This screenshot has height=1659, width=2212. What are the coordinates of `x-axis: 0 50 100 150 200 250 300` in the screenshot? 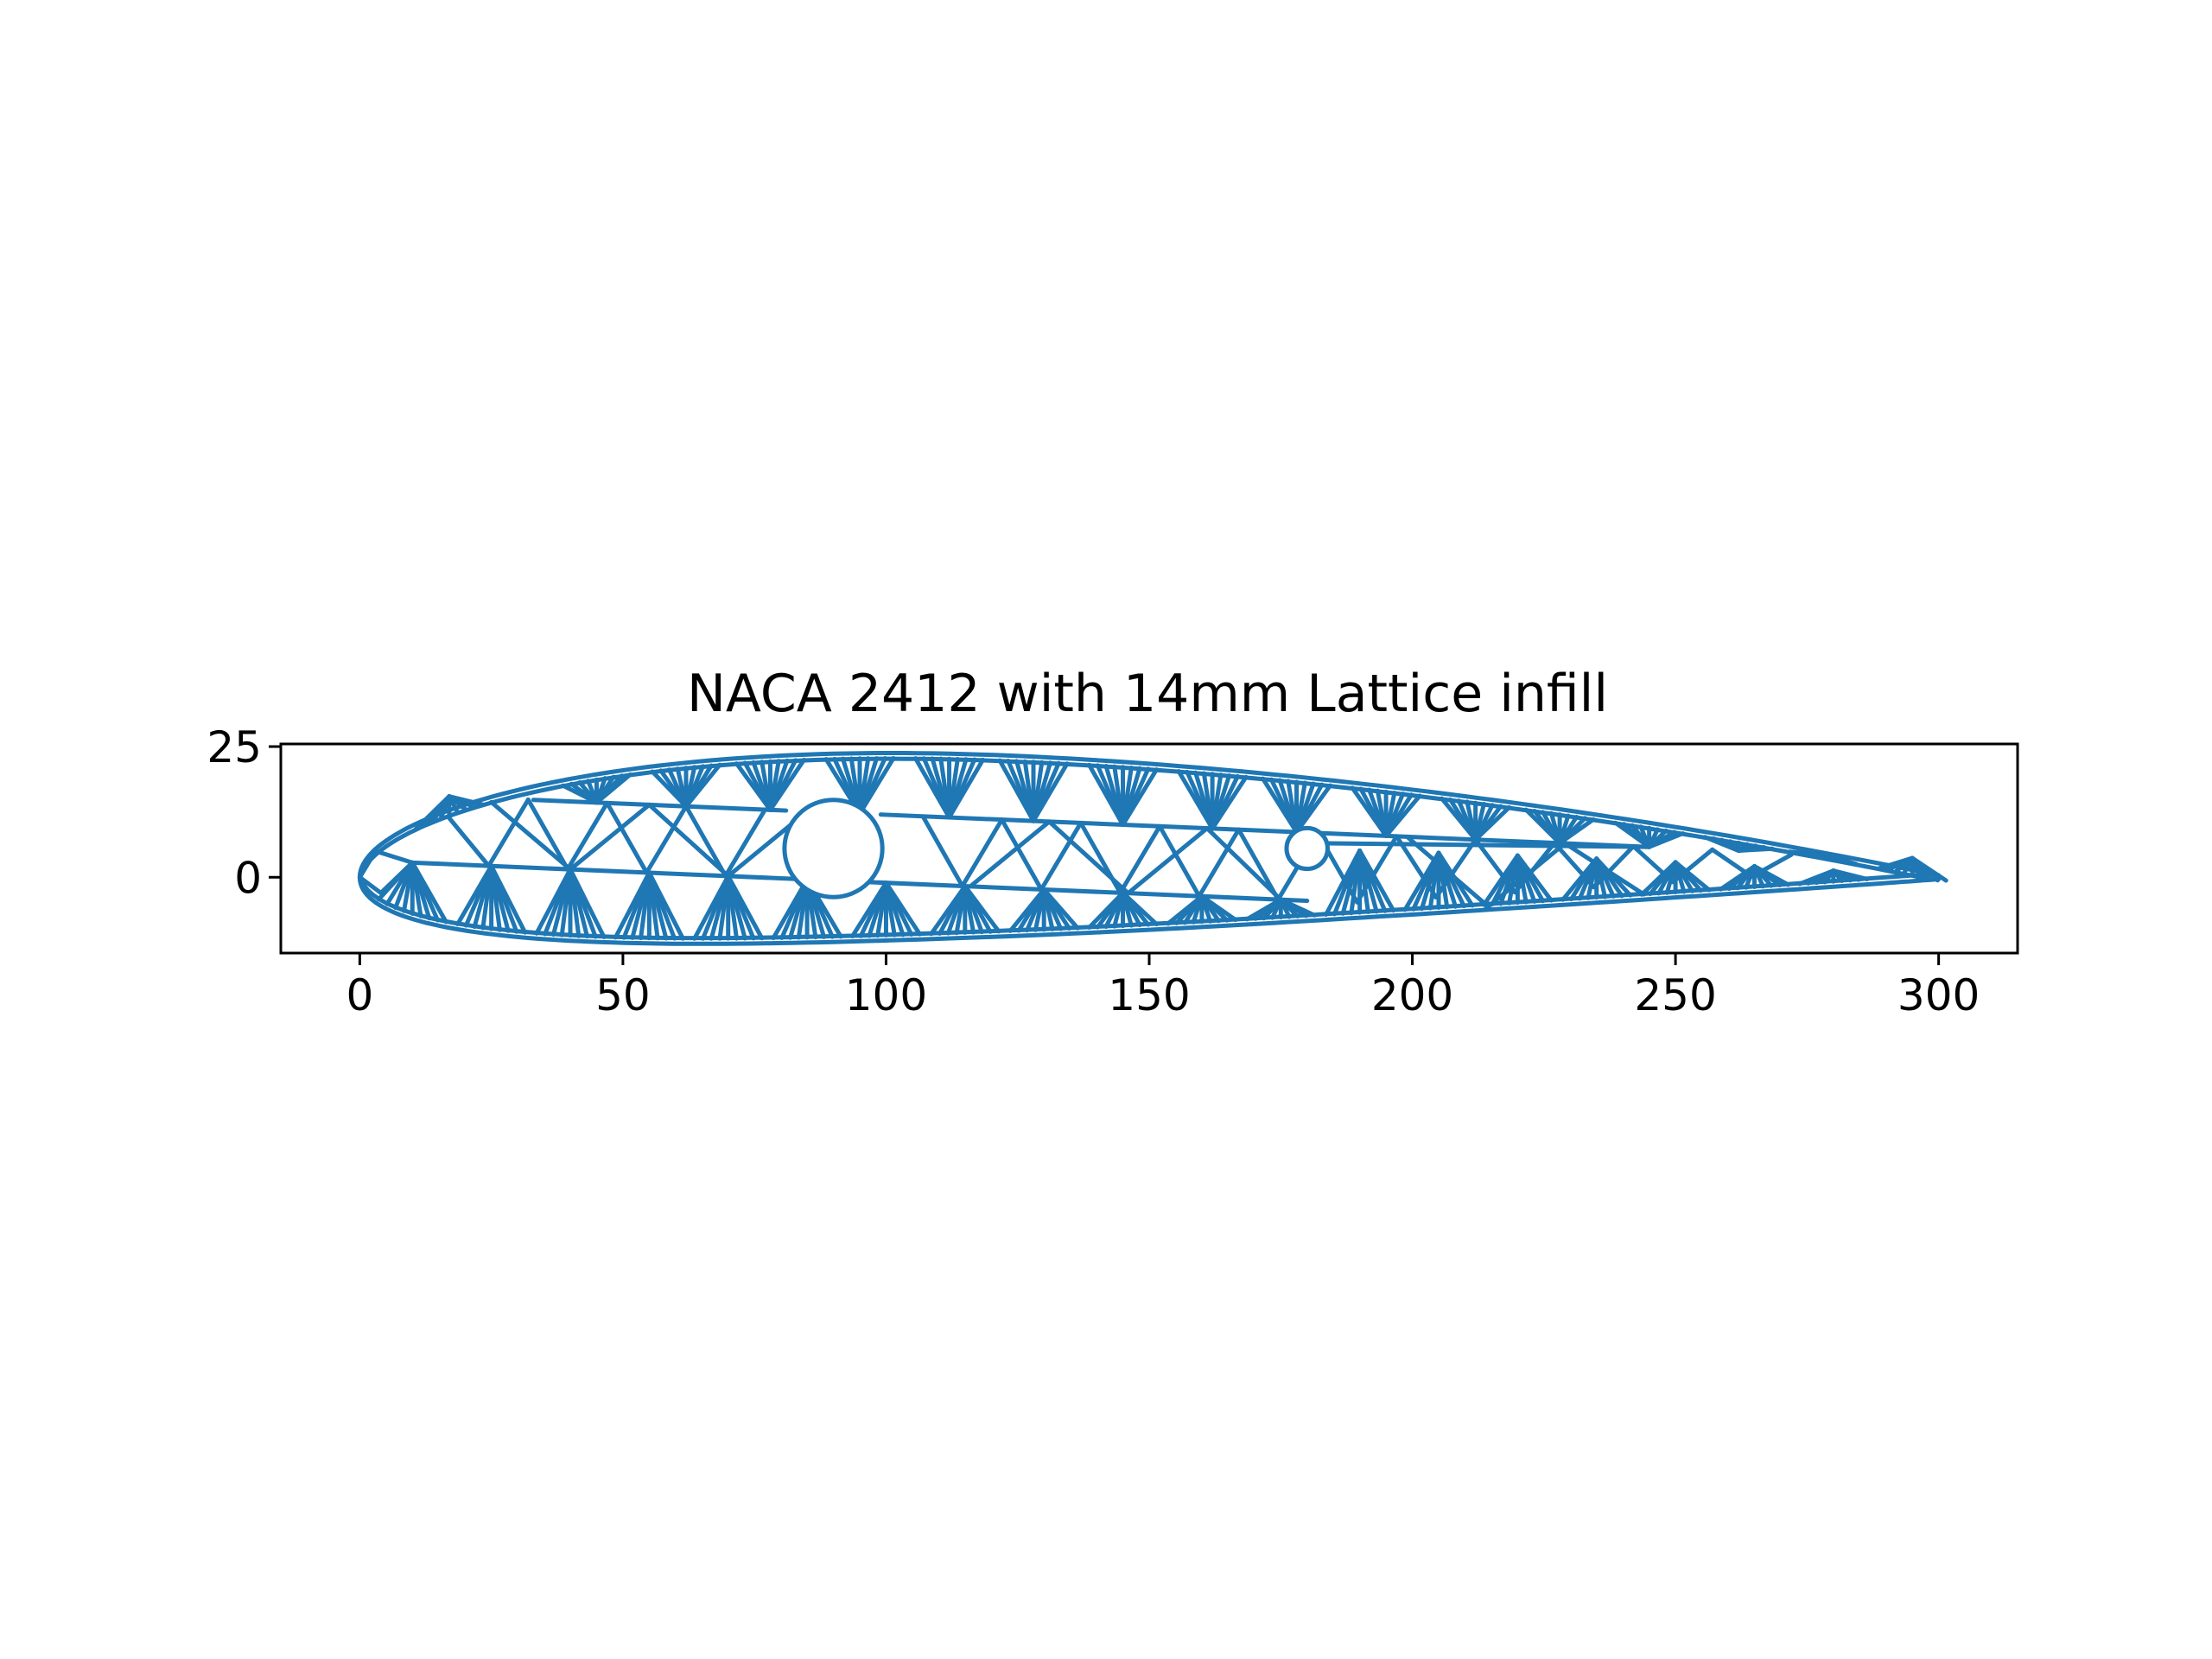 It's located at (1163, 986).